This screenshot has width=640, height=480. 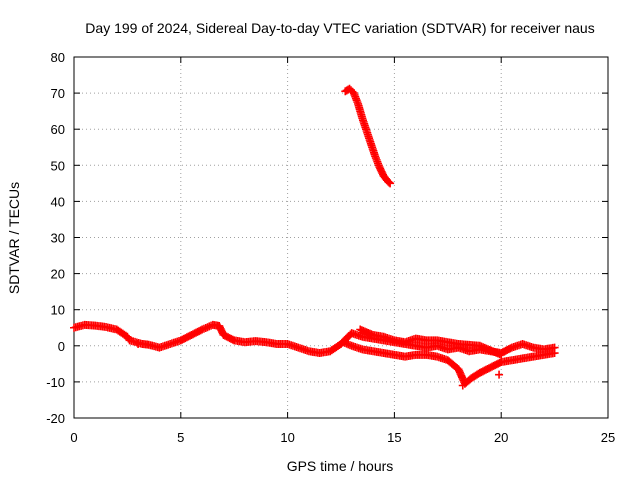 What do you see at coordinates (319, 364) in the screenshot?
I see `series-isolated-points` at bounding box center [319, 364].